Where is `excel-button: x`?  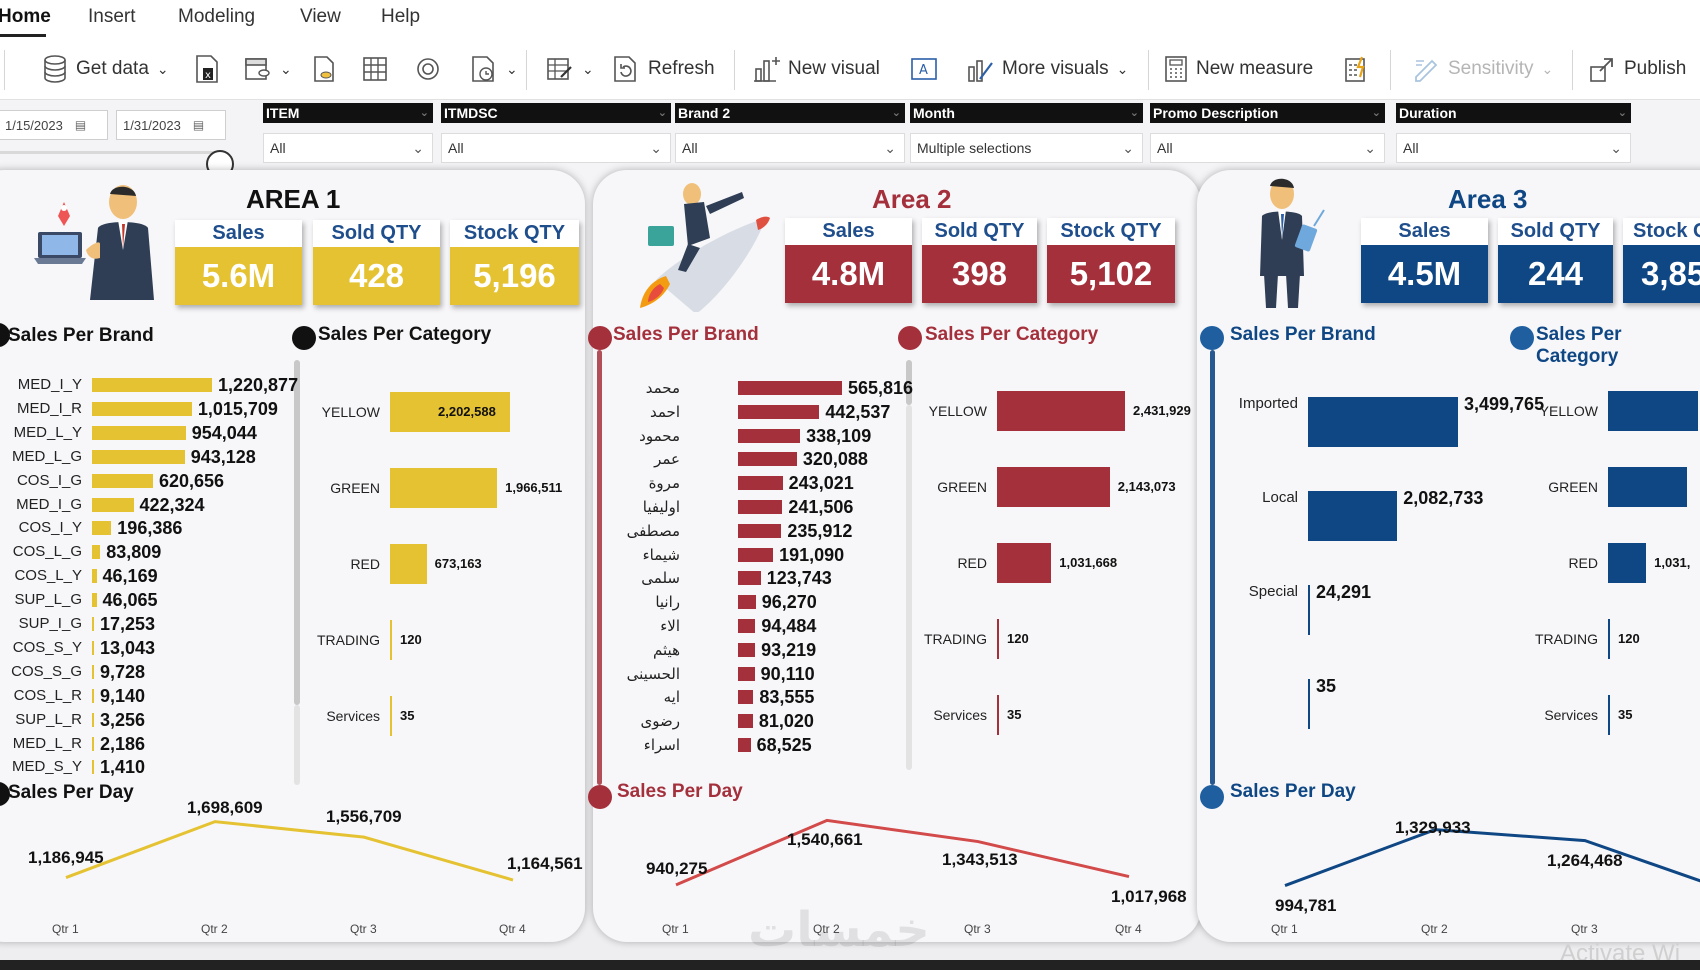 excel-button: x is located at coordinates (207, 69).